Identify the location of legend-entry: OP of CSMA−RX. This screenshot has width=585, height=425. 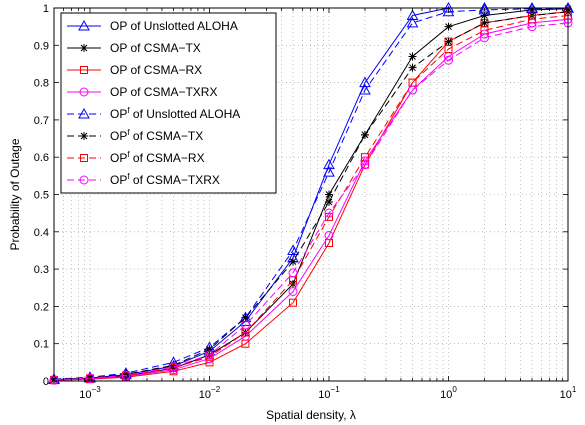
(134, 70).